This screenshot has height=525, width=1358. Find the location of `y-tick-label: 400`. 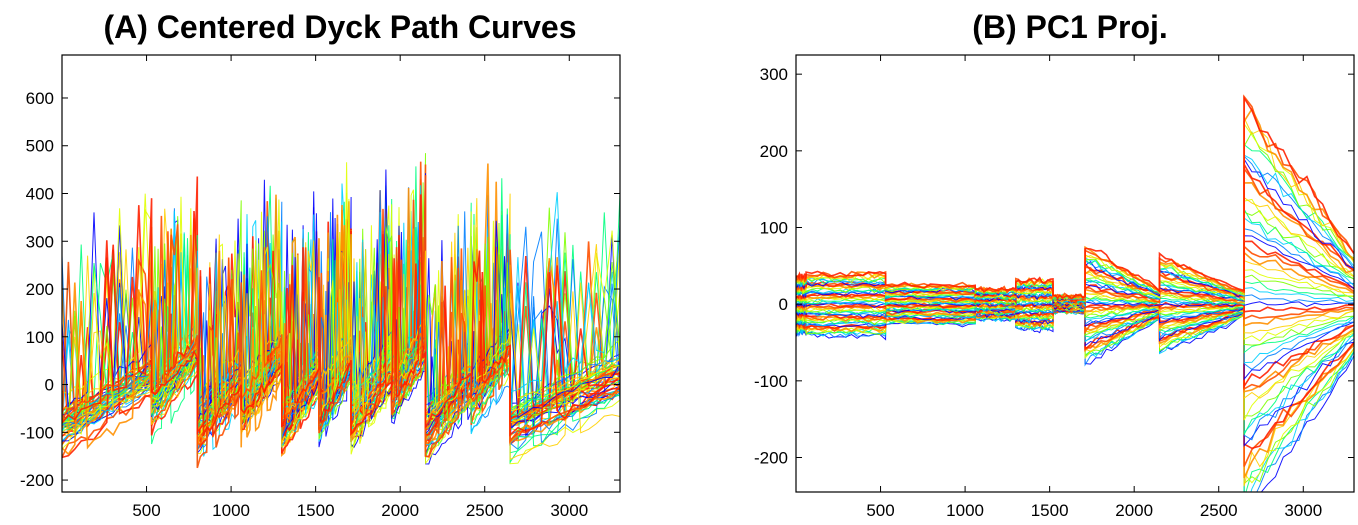

y-tick-label: 400 is located at coordinates (40, 194).